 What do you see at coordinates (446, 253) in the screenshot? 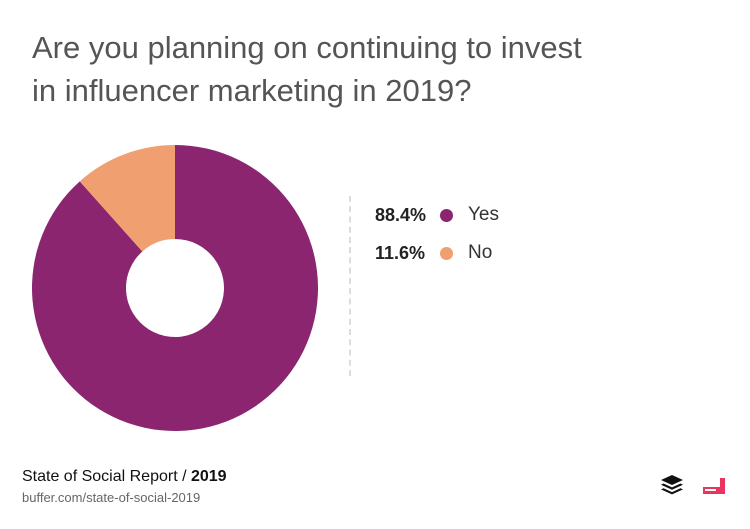
I see `legend-dot-no` at bounding box center [446, 253].